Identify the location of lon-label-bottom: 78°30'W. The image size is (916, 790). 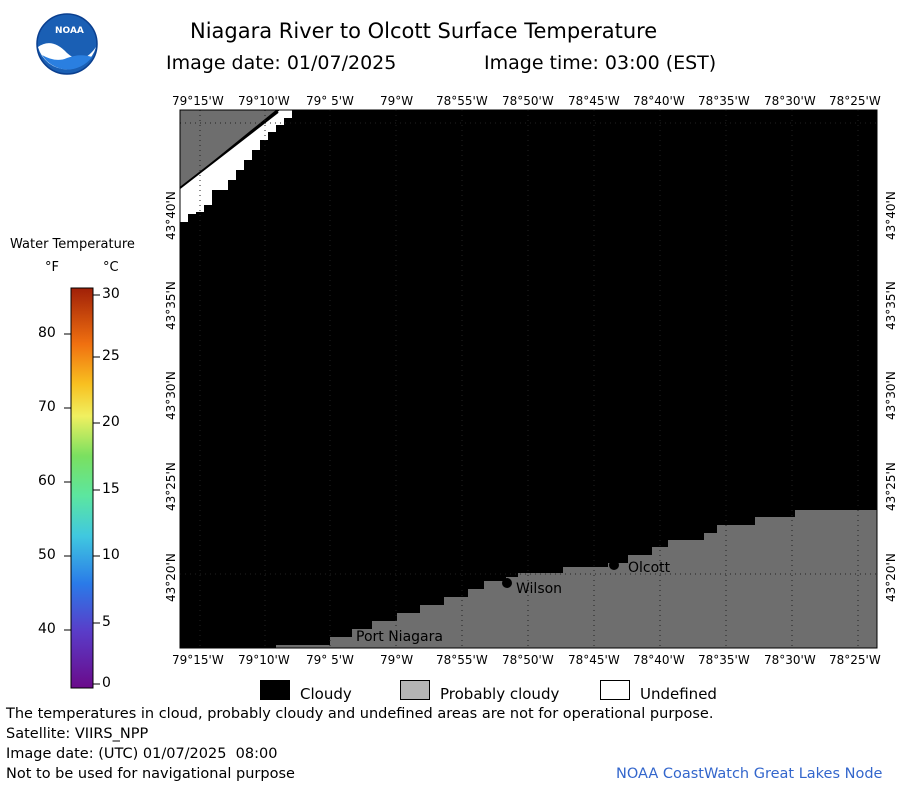
(790, 660).